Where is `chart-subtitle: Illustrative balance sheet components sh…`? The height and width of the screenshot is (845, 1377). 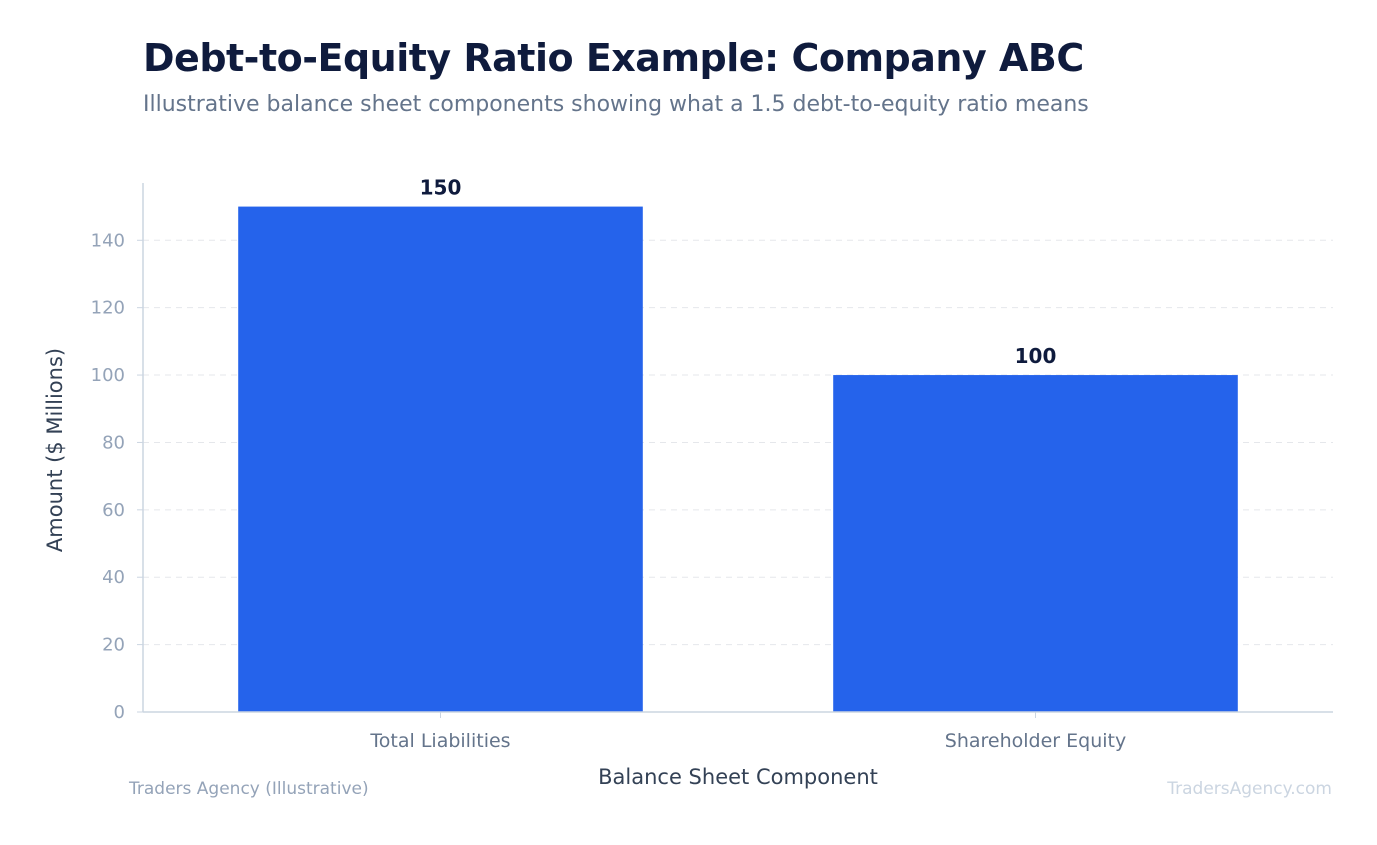 chart-subtitle: Illustrative balance sheet components sh… is located at coordinates (616, 104).